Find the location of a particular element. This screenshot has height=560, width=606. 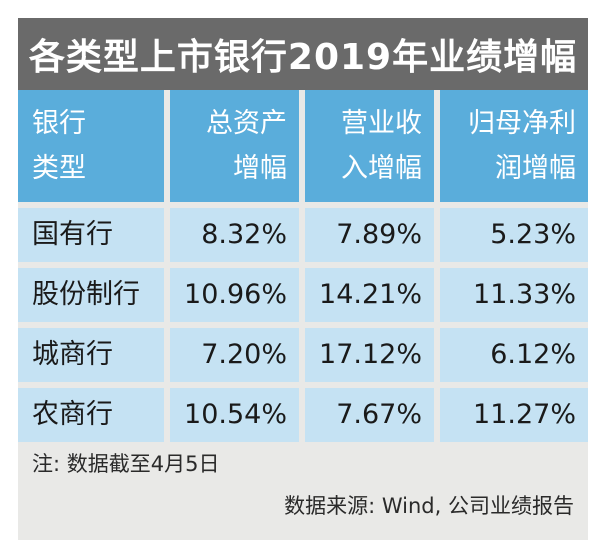

row-label: 股份制行 is located at coordinates (91, 295).